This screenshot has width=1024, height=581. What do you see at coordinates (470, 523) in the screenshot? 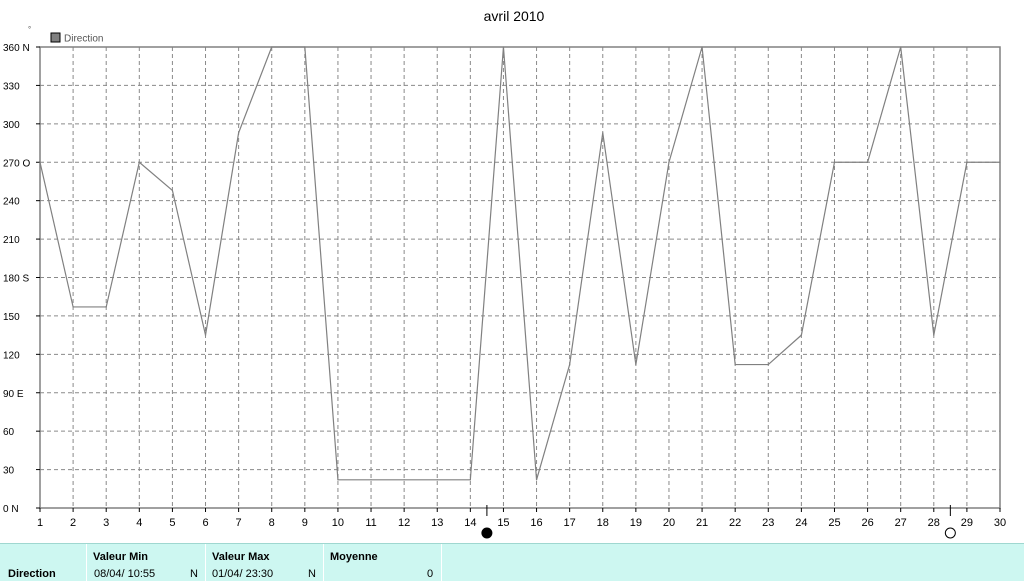
I see `x-tick-label: 14` at bounding box center [470, 523].